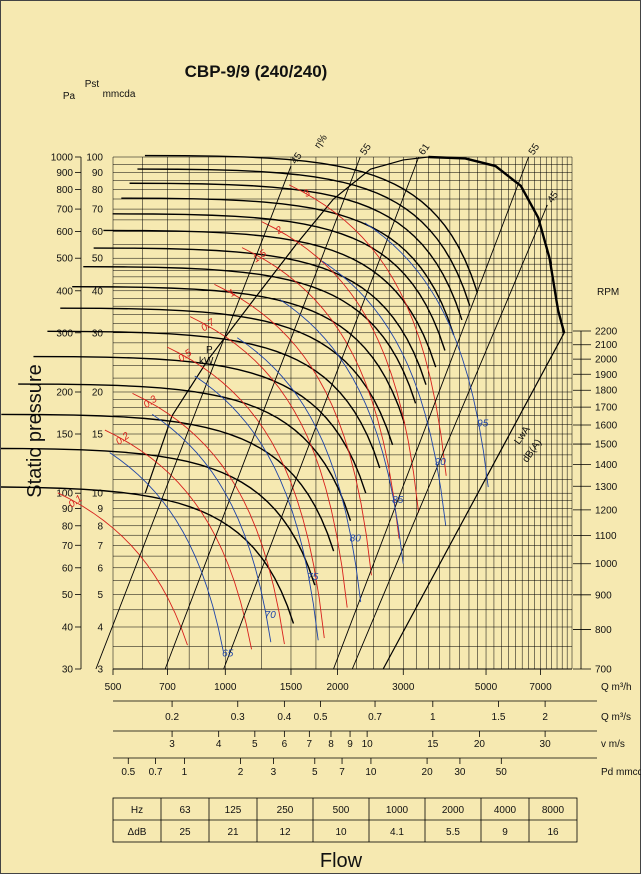  I want to click on rpm-tick-label: 1000, so click(606, 564).